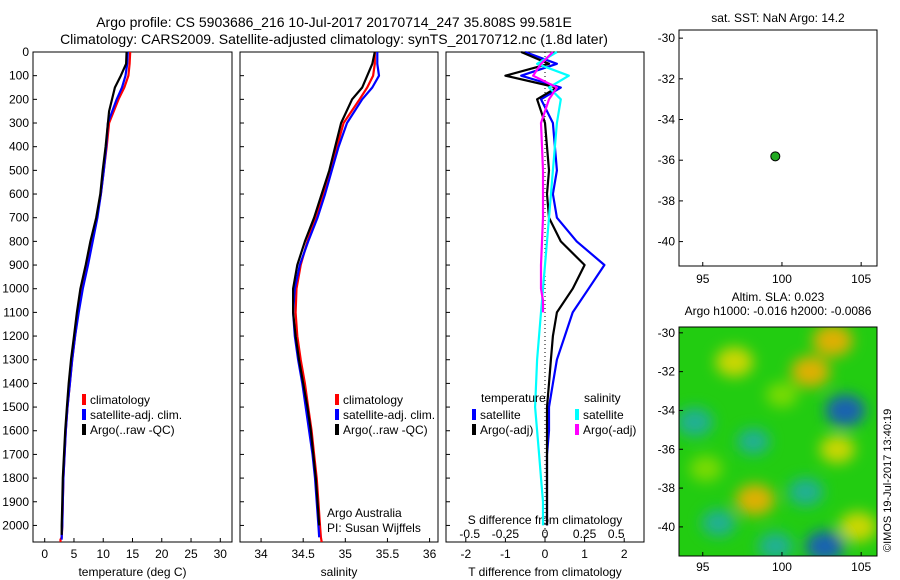 The height and width of the screenshot is (580, 900). Describe the element at coordinates (703, 279) in the screenshot. I see `map-xtick-label: 95` at that location.